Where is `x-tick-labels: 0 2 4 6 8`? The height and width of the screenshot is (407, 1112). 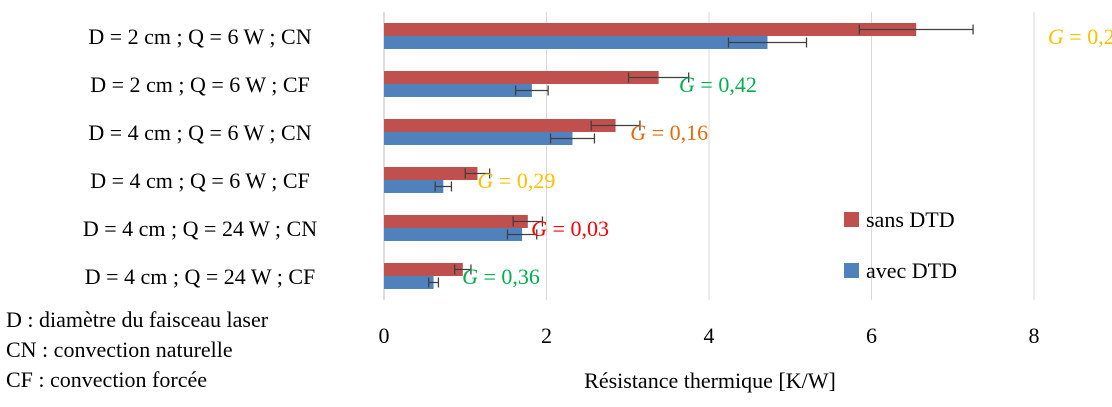 x-tick-labels: 0 2 4 6 8 is located at coordinates (709, 335).